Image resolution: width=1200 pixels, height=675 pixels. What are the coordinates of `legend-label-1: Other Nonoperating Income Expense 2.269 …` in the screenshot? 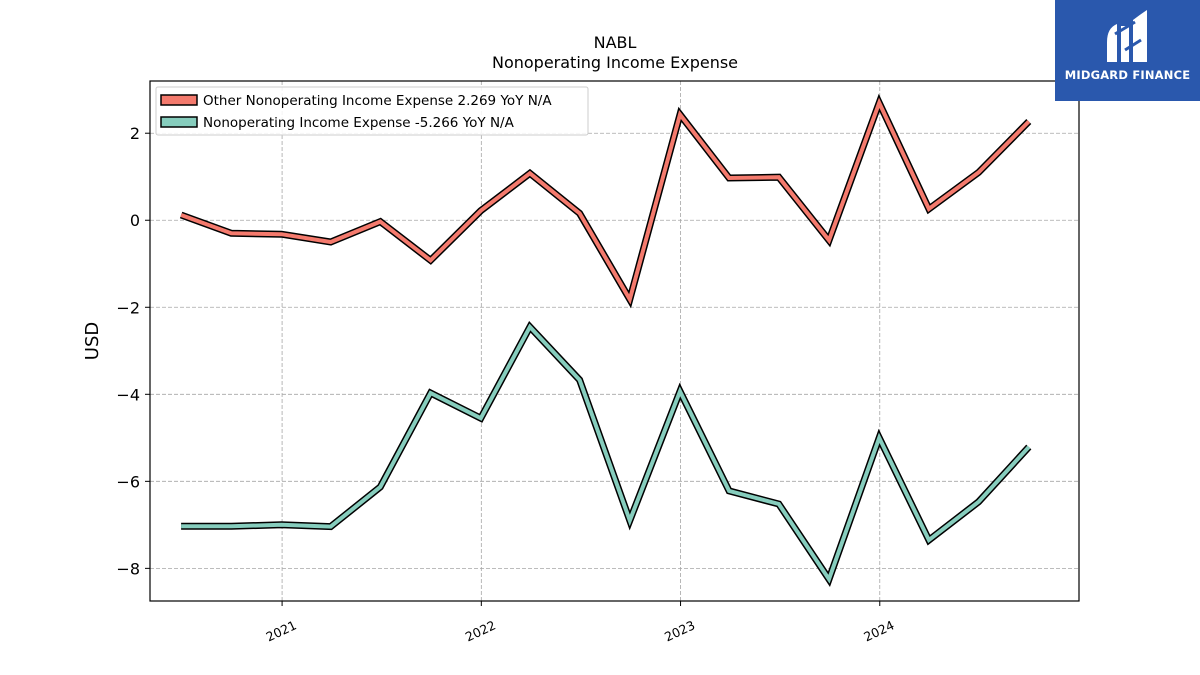 It's located at (377, 101).